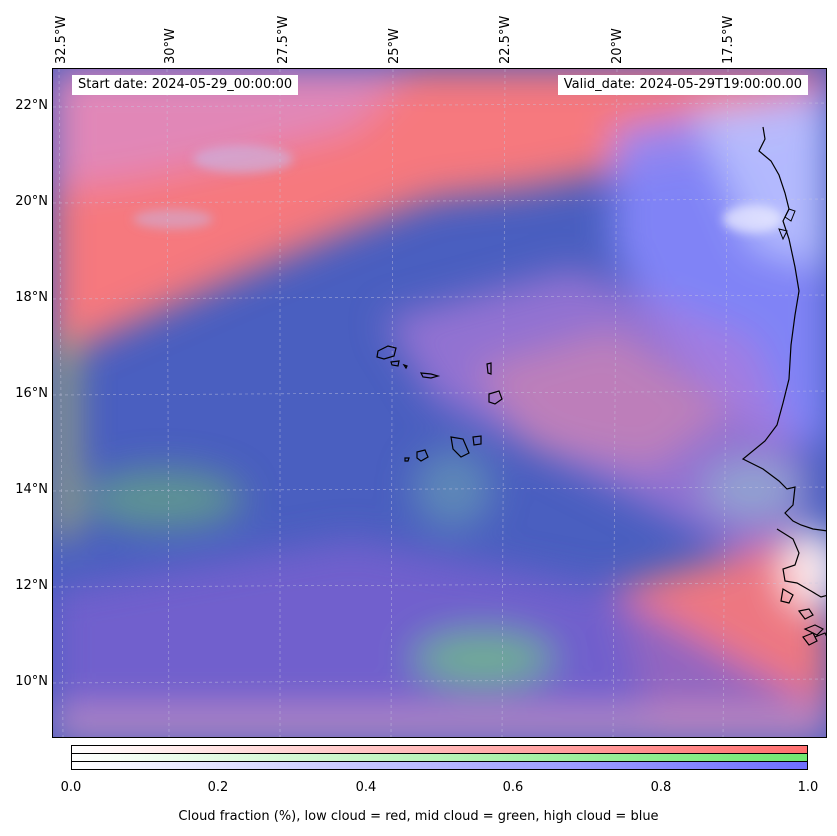  What do you see at coordinates (31, 489) in the screenshot?
I see `lat-label: 14°N` at bounding box center [31, 489].